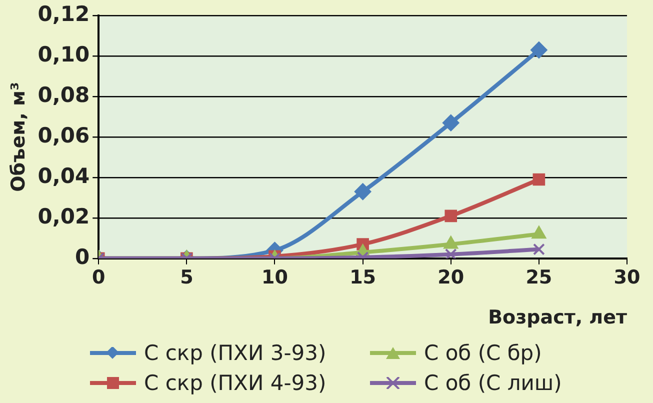  What do you see at coordinates (64, 54) in the screenshot?
I see `y-tick-label: 0,10` at bounding box center [64, 54].